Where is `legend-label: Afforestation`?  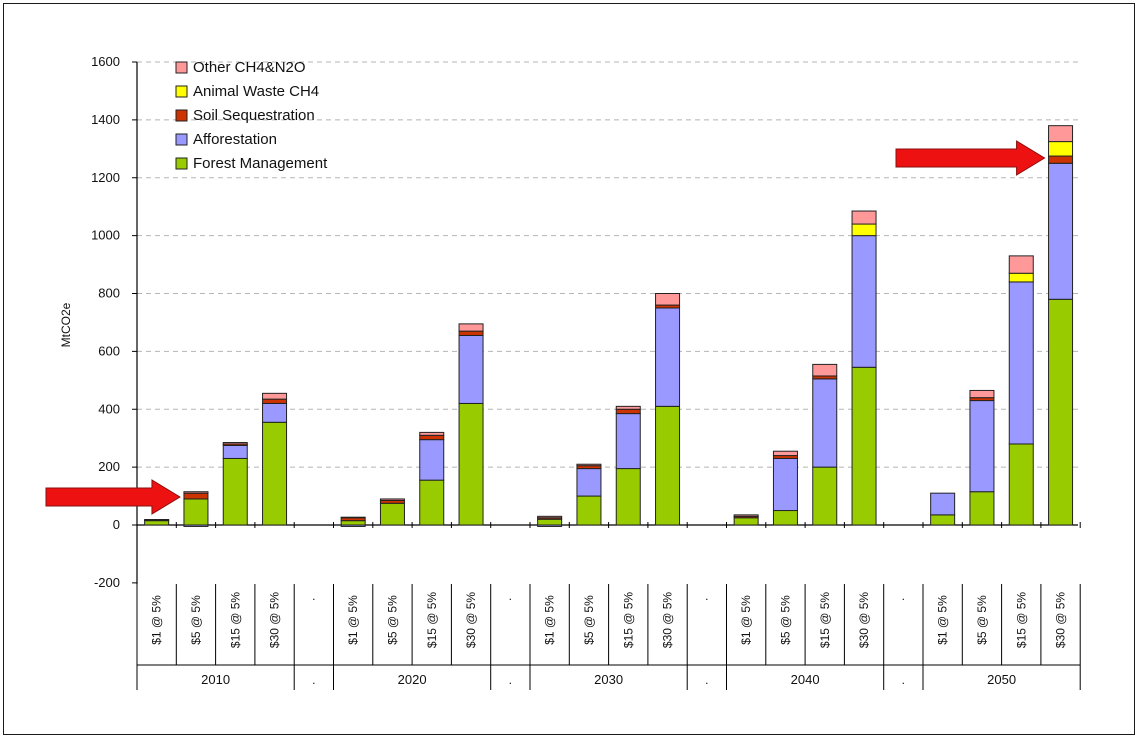
legend-label: Afforestation is located at coordinates (235, 139).